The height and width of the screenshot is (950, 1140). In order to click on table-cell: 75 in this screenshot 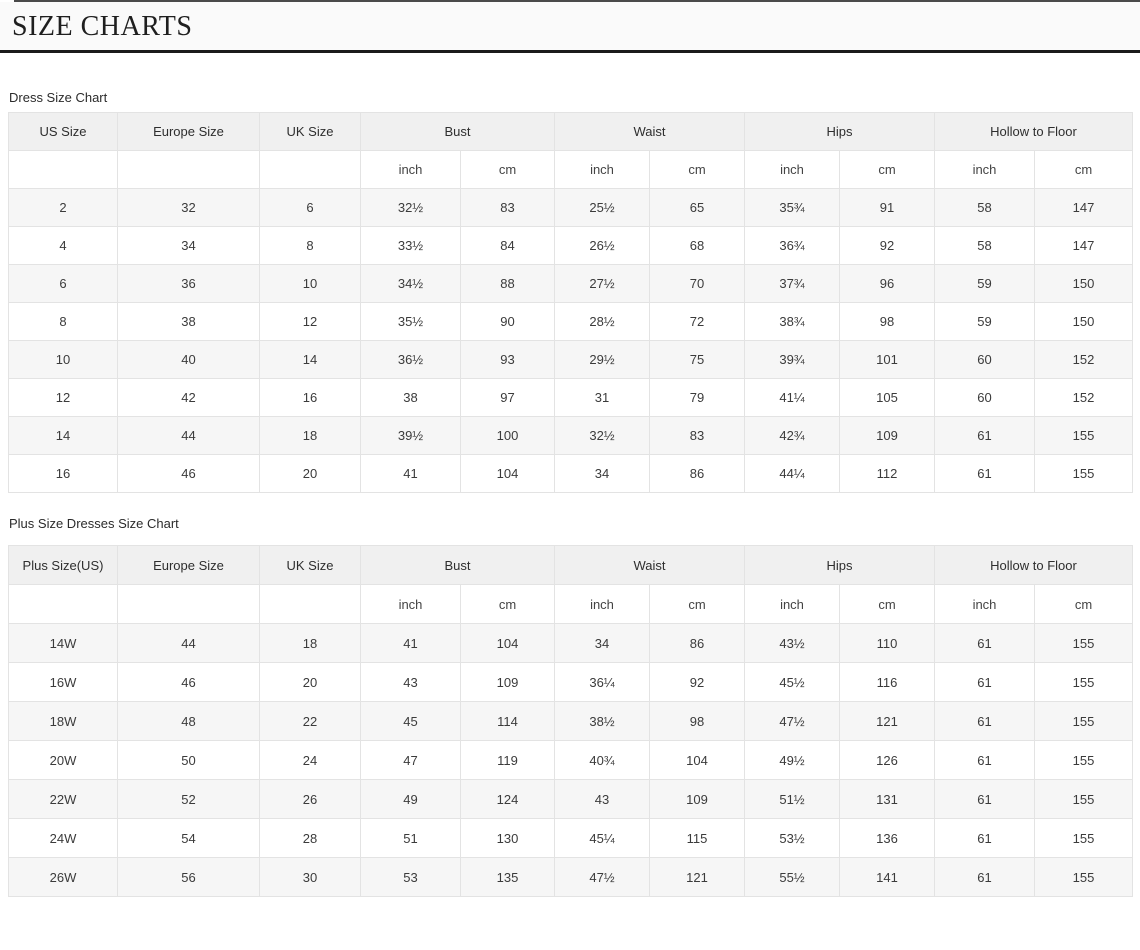, I will do `click(697, 359)`.